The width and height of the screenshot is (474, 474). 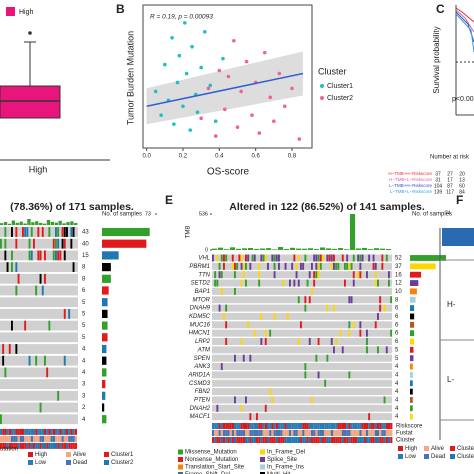 I want to click on gene-label: LRP2, so click(x=203, y=342).